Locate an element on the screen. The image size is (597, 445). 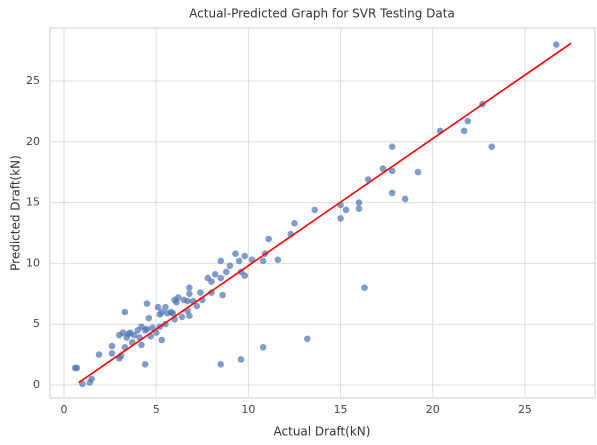
x-tick-label: 10 is located at coordinates (248, 409).